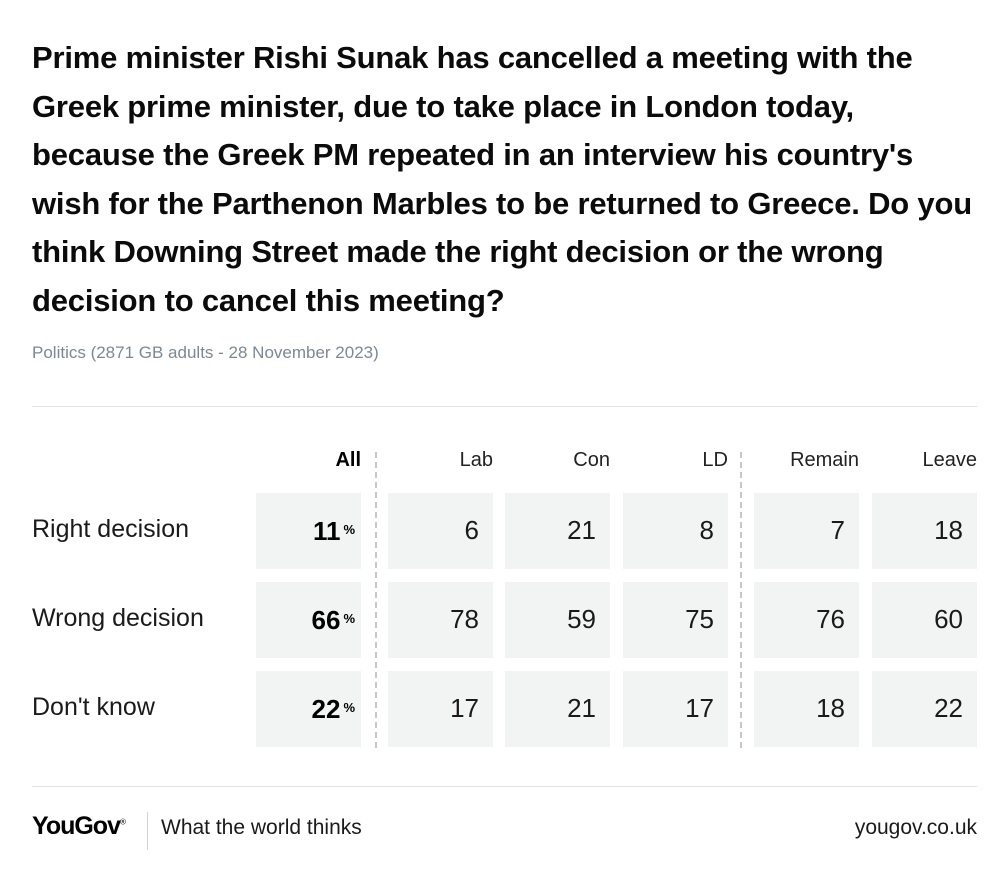  I want to click on value-lab: 6, so click(471, 530).